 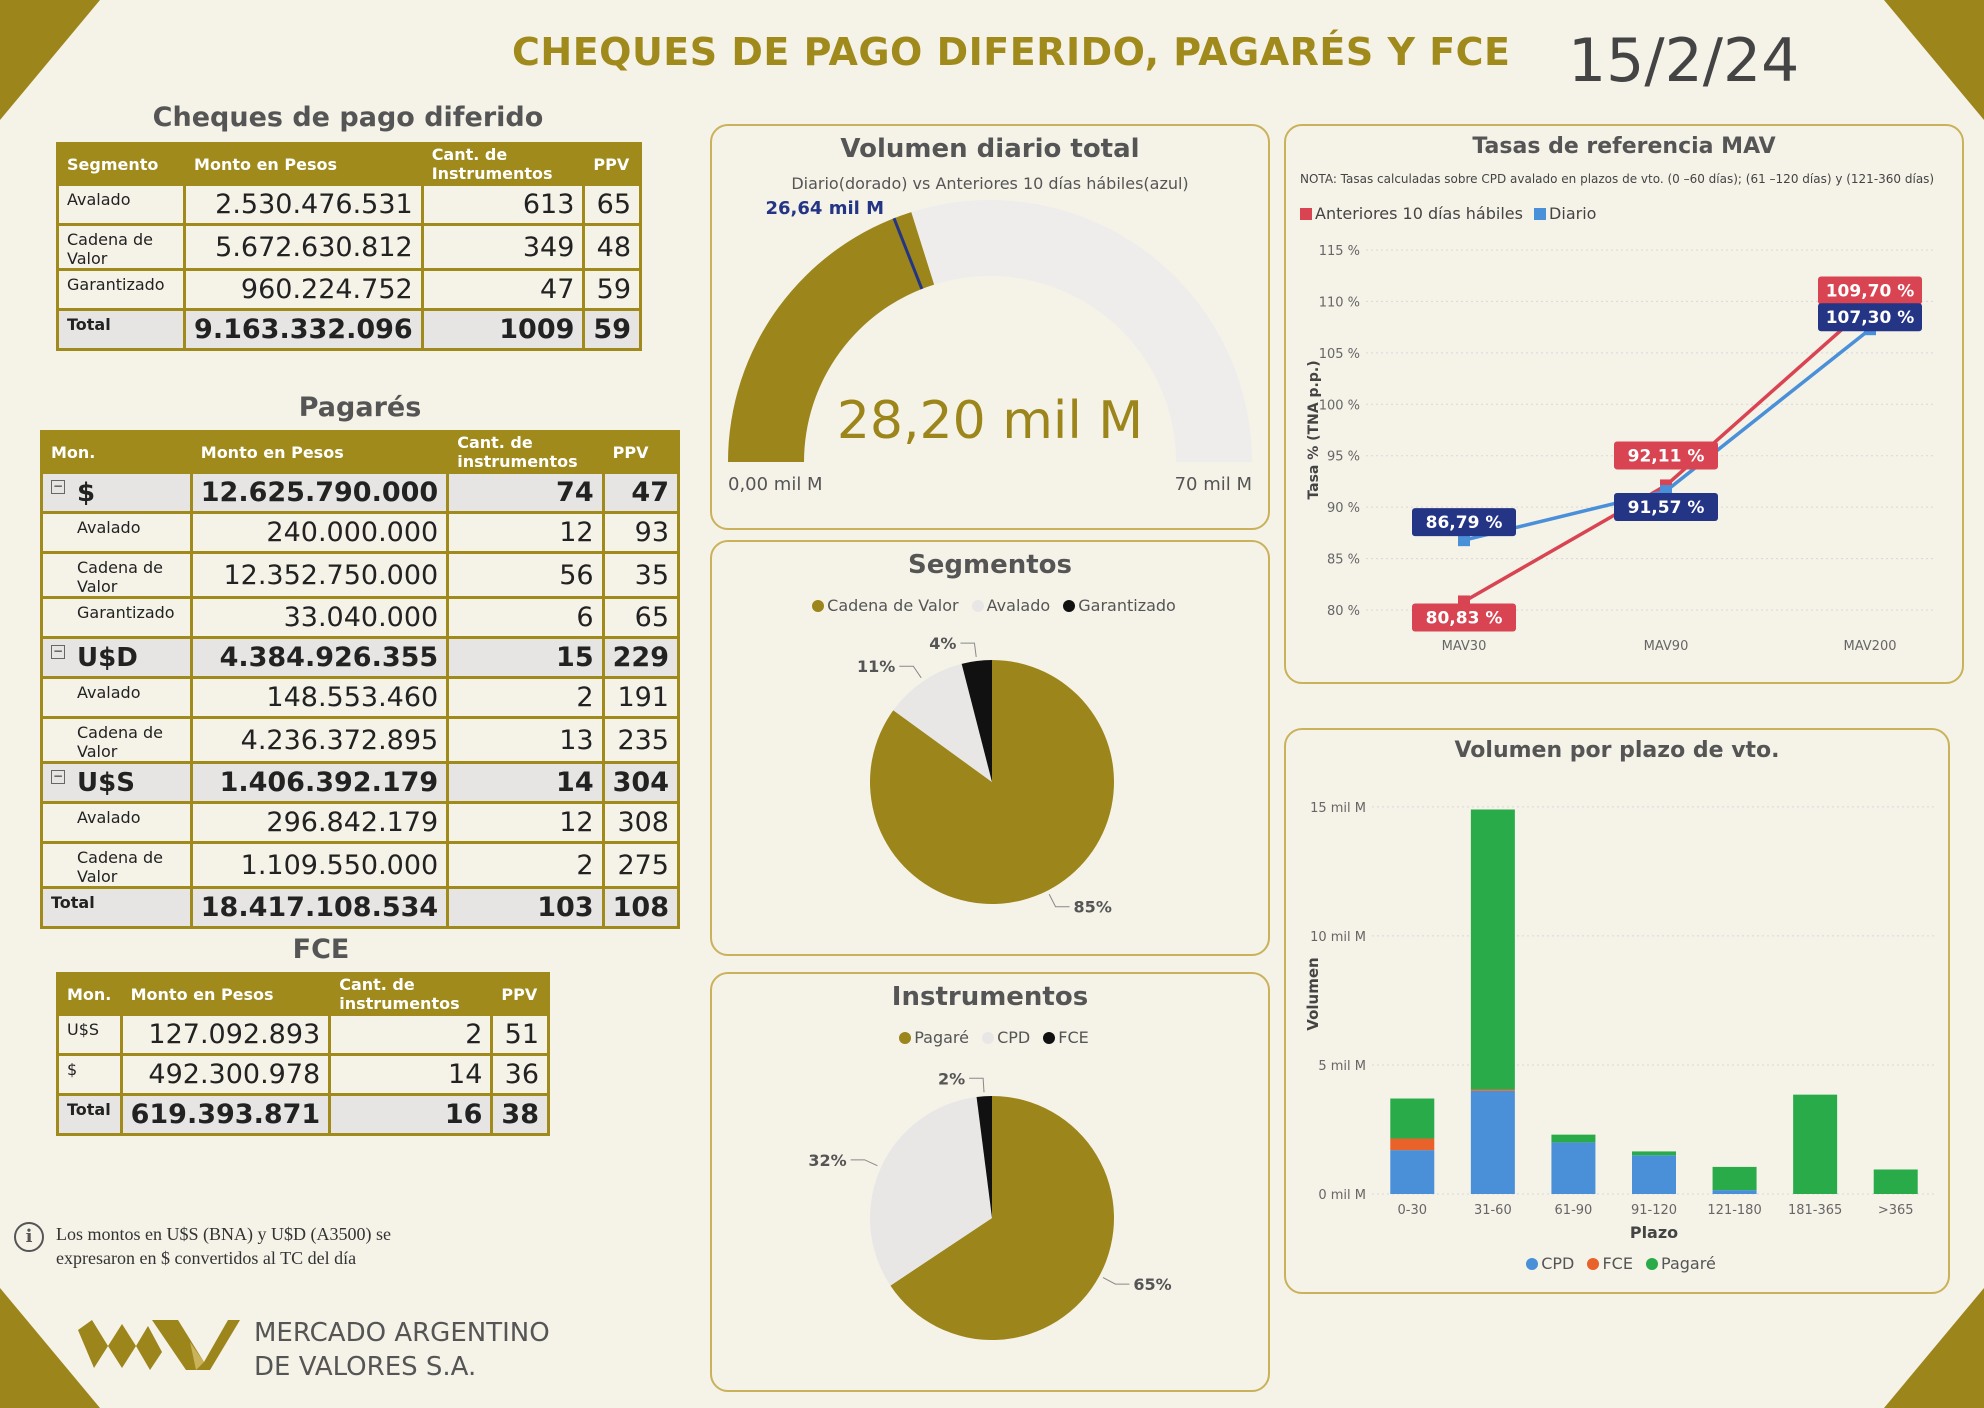 What do you see at coordinates (116, 452) in the screenshot?
I see `pagares-header-mon: Mon.` at bounding box center [116, 452].